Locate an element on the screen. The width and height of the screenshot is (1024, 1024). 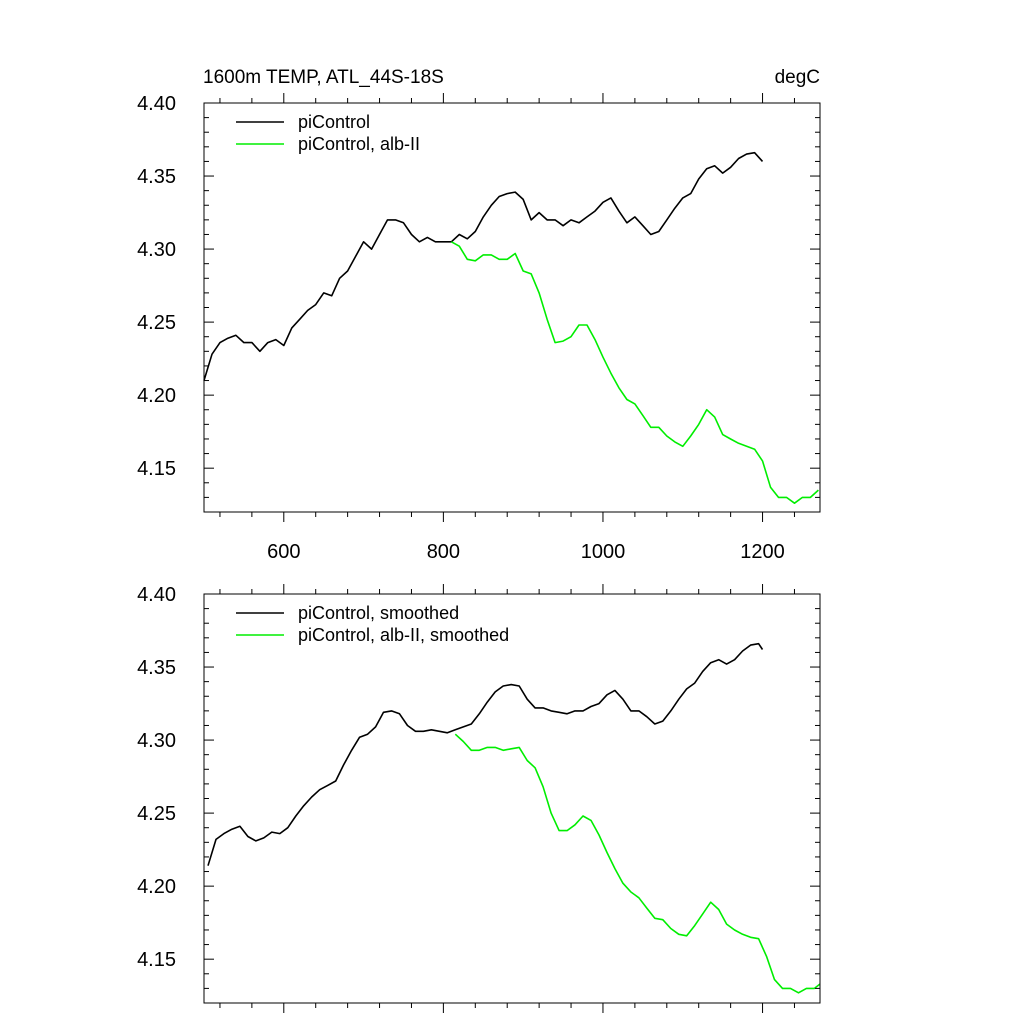
top-ytick-label: 4.20 is located at coordinates (156, 396).